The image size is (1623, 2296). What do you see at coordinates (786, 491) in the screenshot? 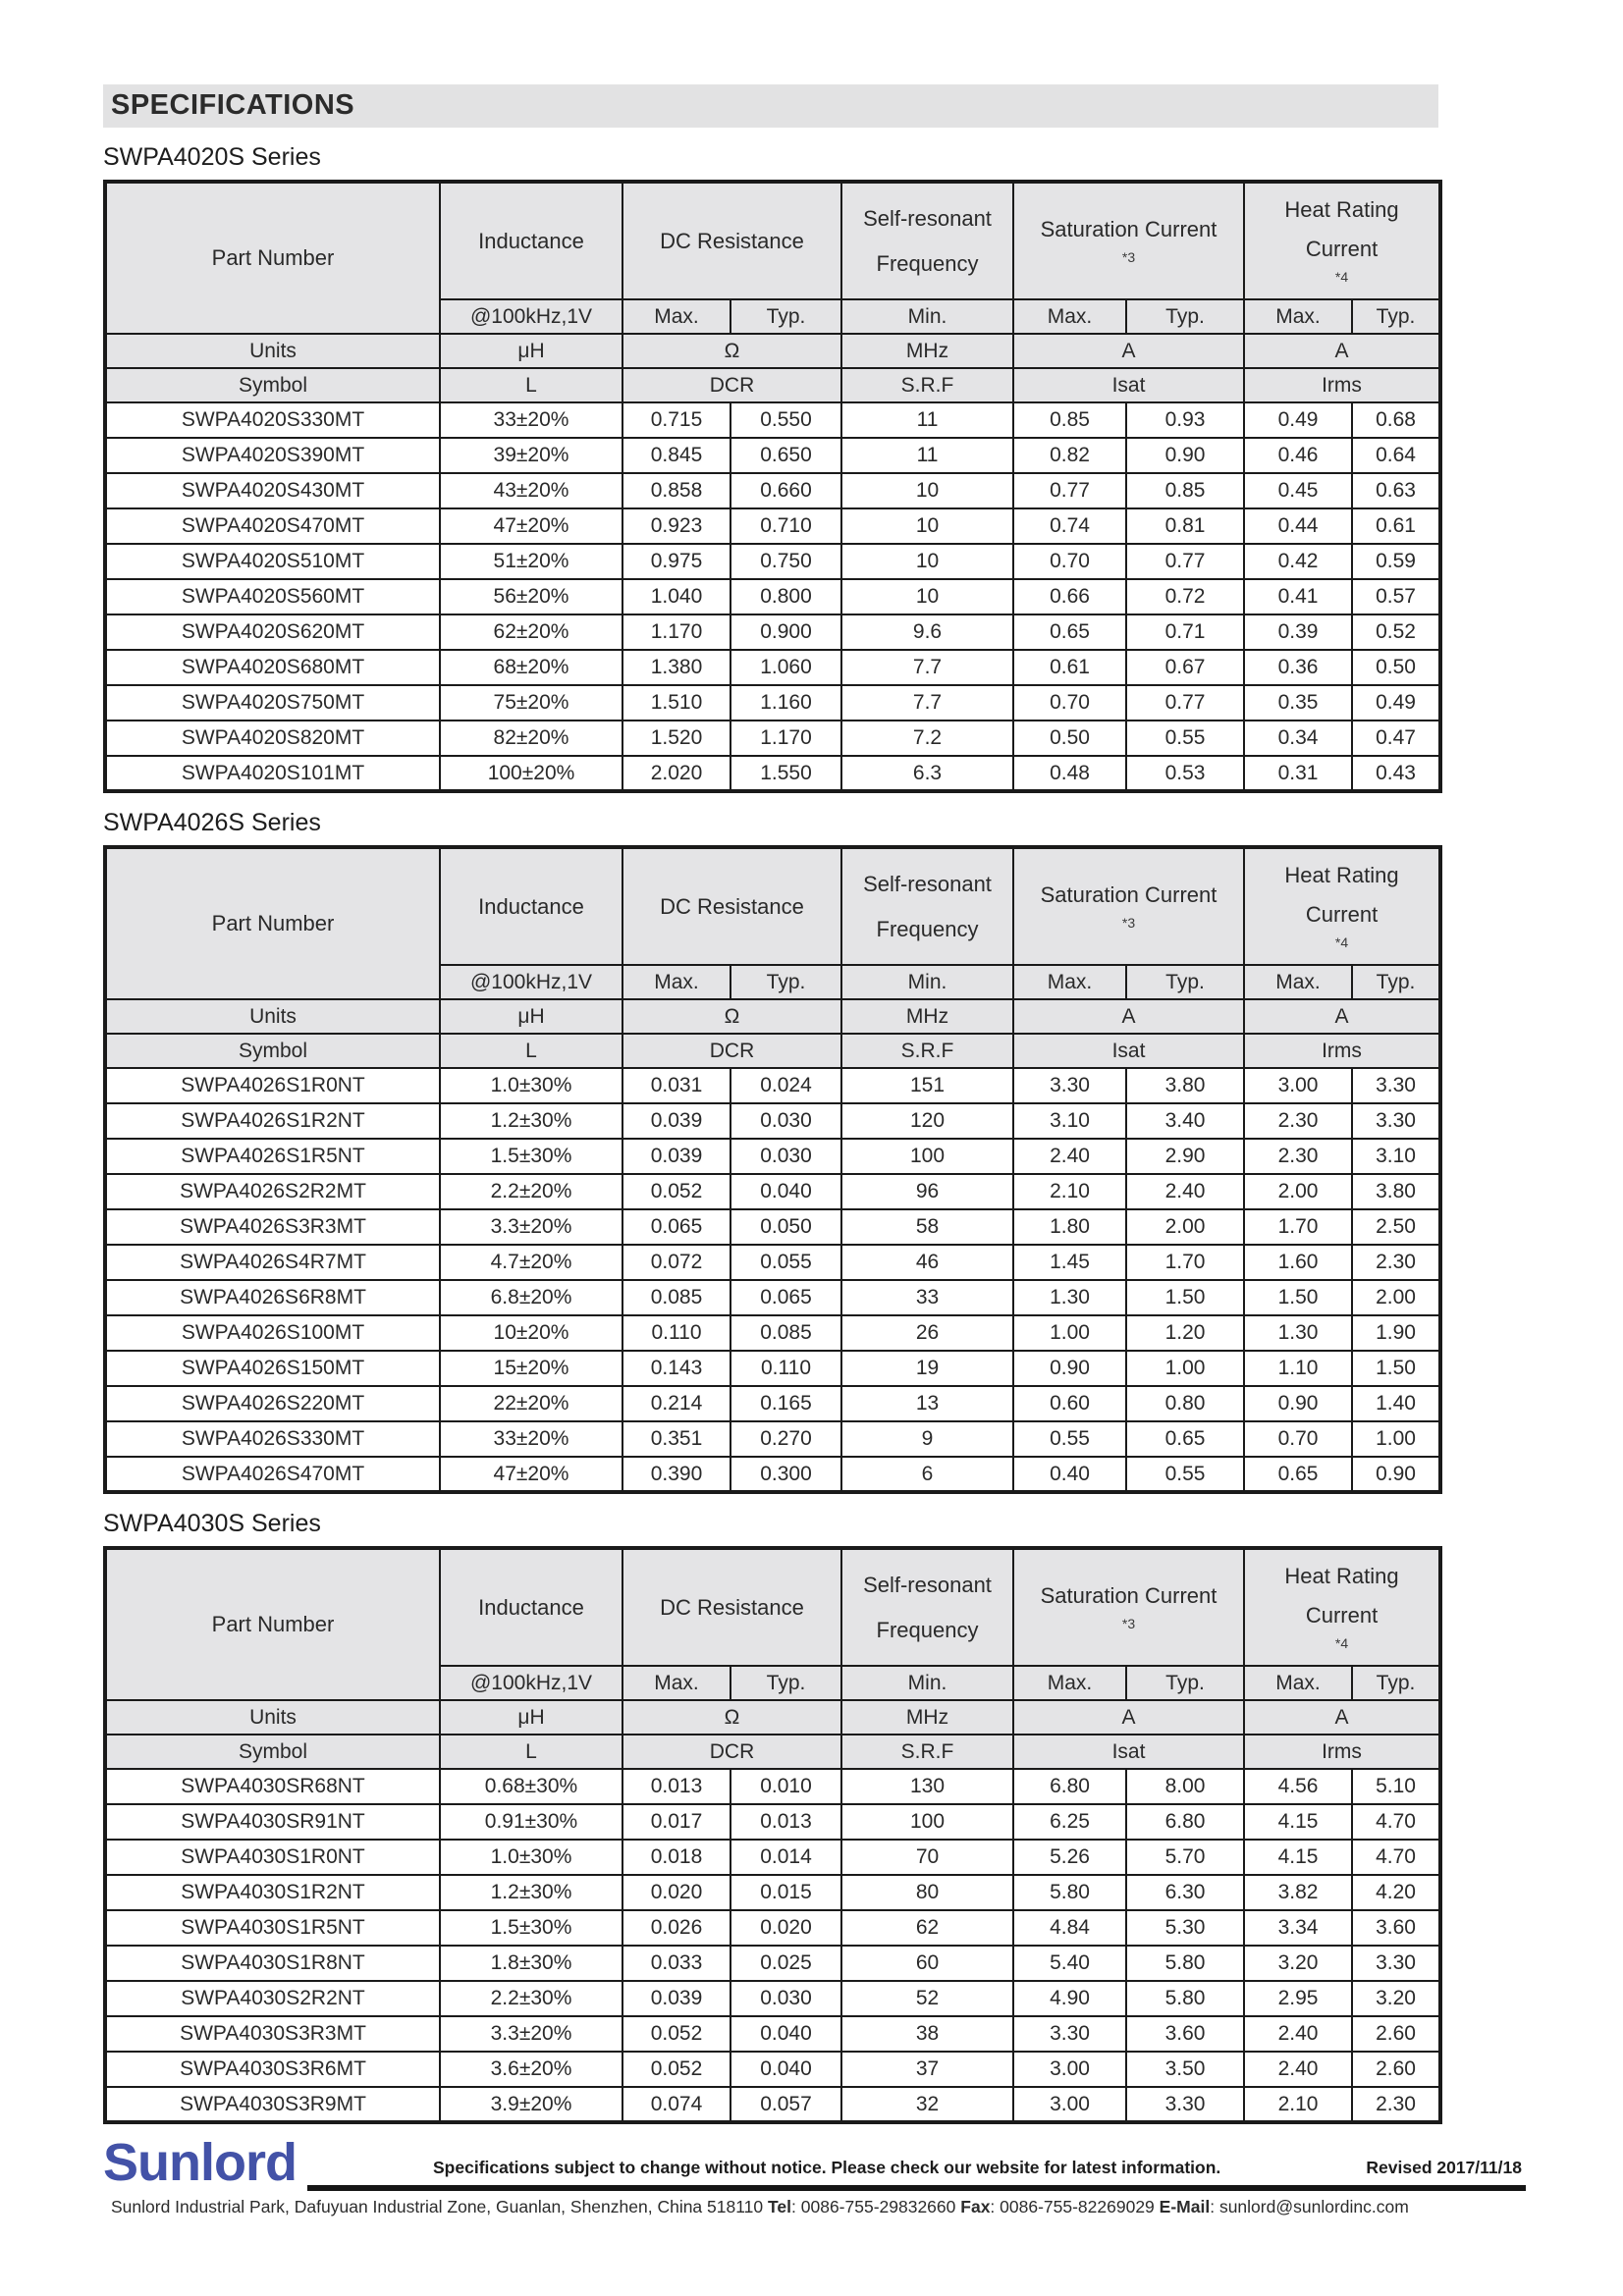
I see `value-cell: 0.660` at bounding box center [786, 491].